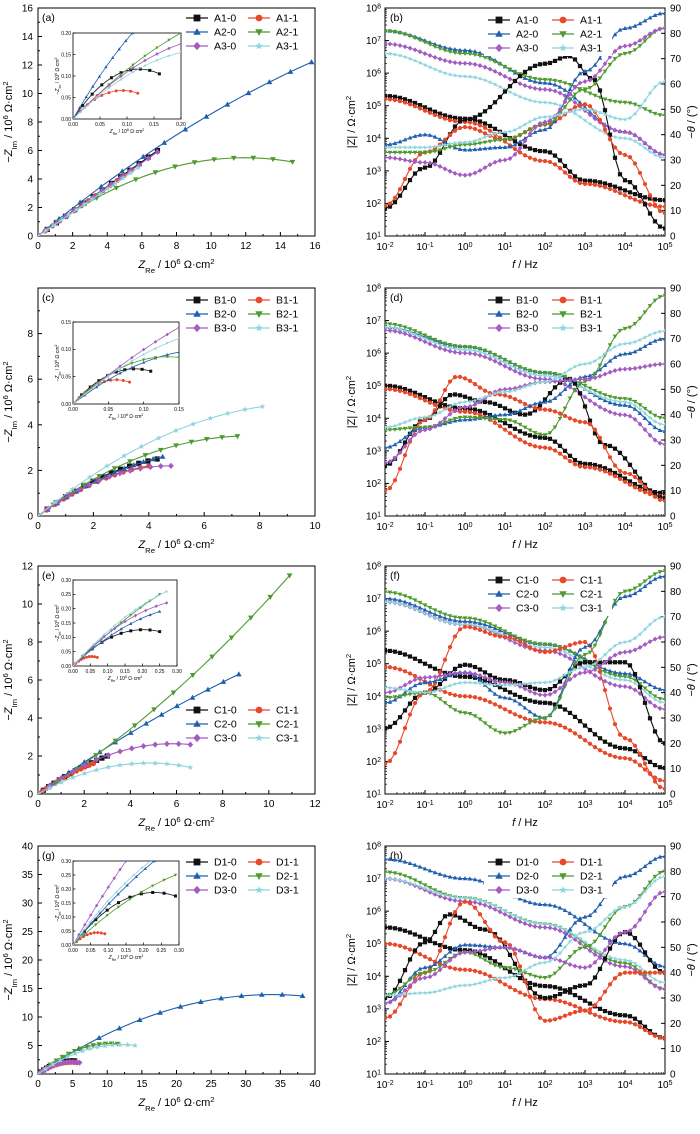 This screenshot has width=700, height=1134. I want to click on label-part: 2, so click(348, 656).